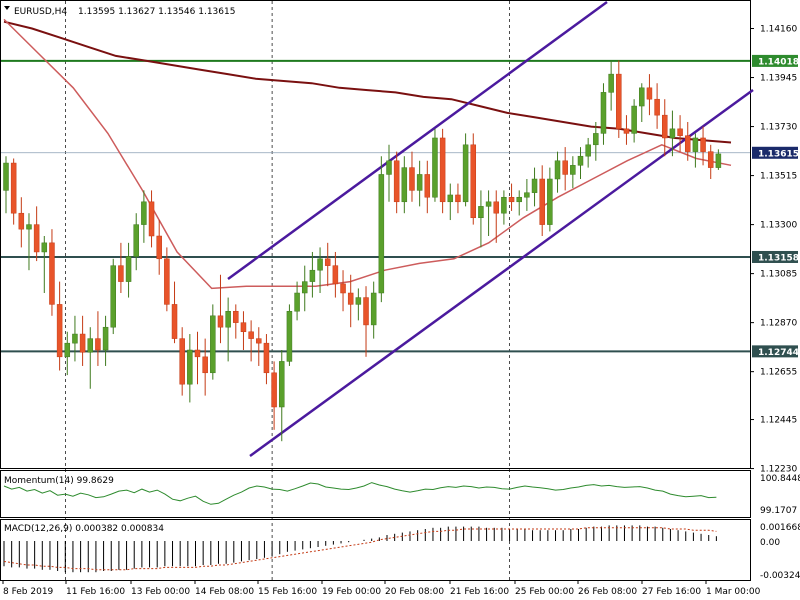  What do you see at coordinates (780, 528) in the screenshot?
I see `macd-tick-high: 0.001668` at bounding box center [780, 528].